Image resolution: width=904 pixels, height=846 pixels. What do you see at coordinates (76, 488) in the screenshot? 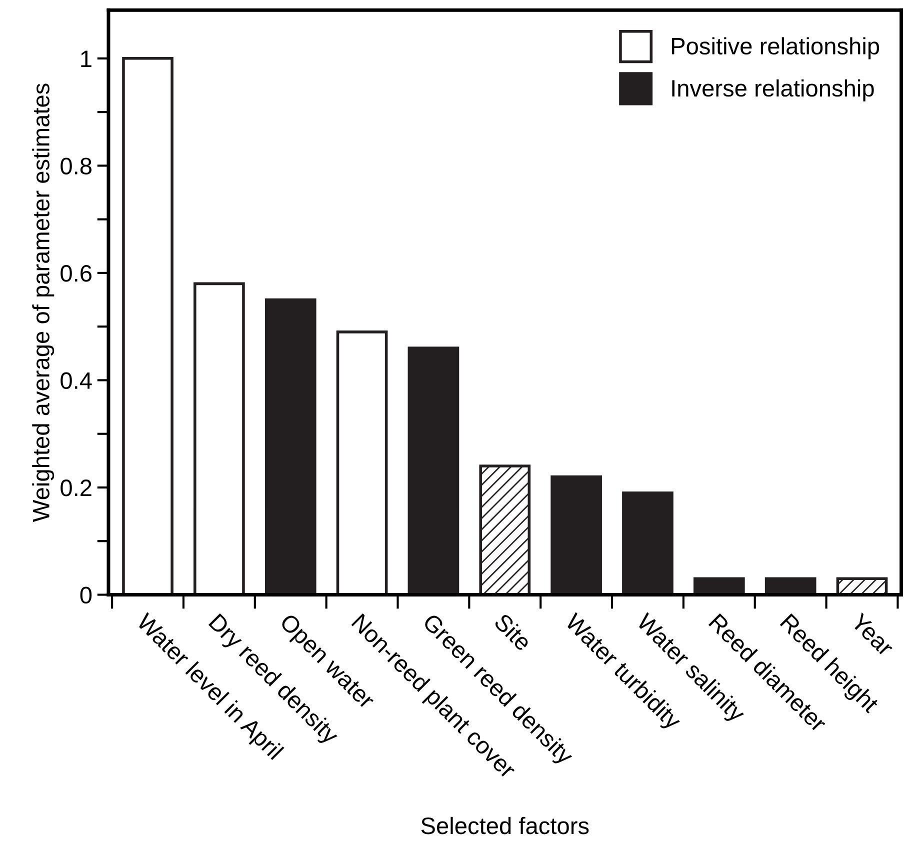
I see `y-tick-label: 0.2` at bounding box center [76, 488].